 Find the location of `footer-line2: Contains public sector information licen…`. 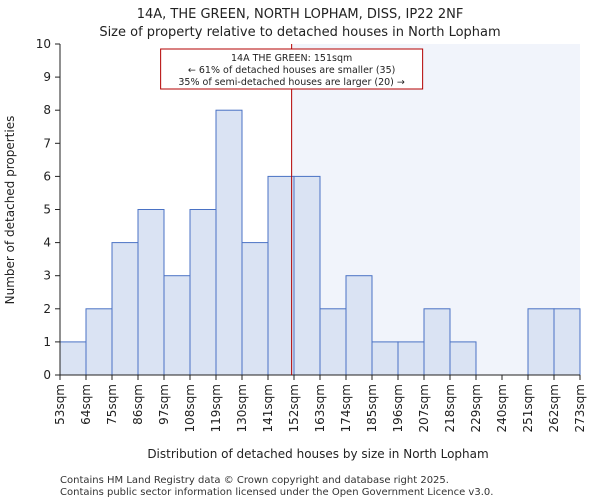

footer-line2: Contains public sector information licen… is located at coordinates (276, 492).